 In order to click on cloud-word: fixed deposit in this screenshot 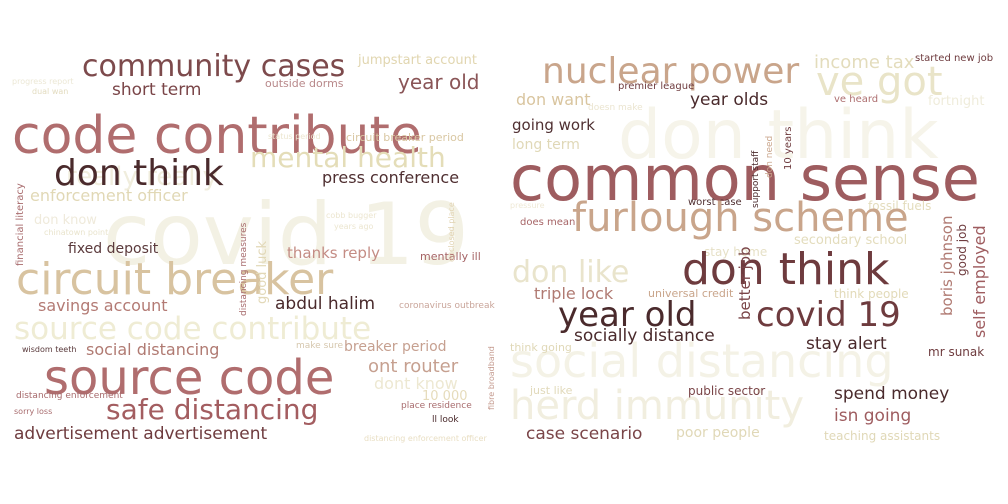, I will do `click(113, 249)`.